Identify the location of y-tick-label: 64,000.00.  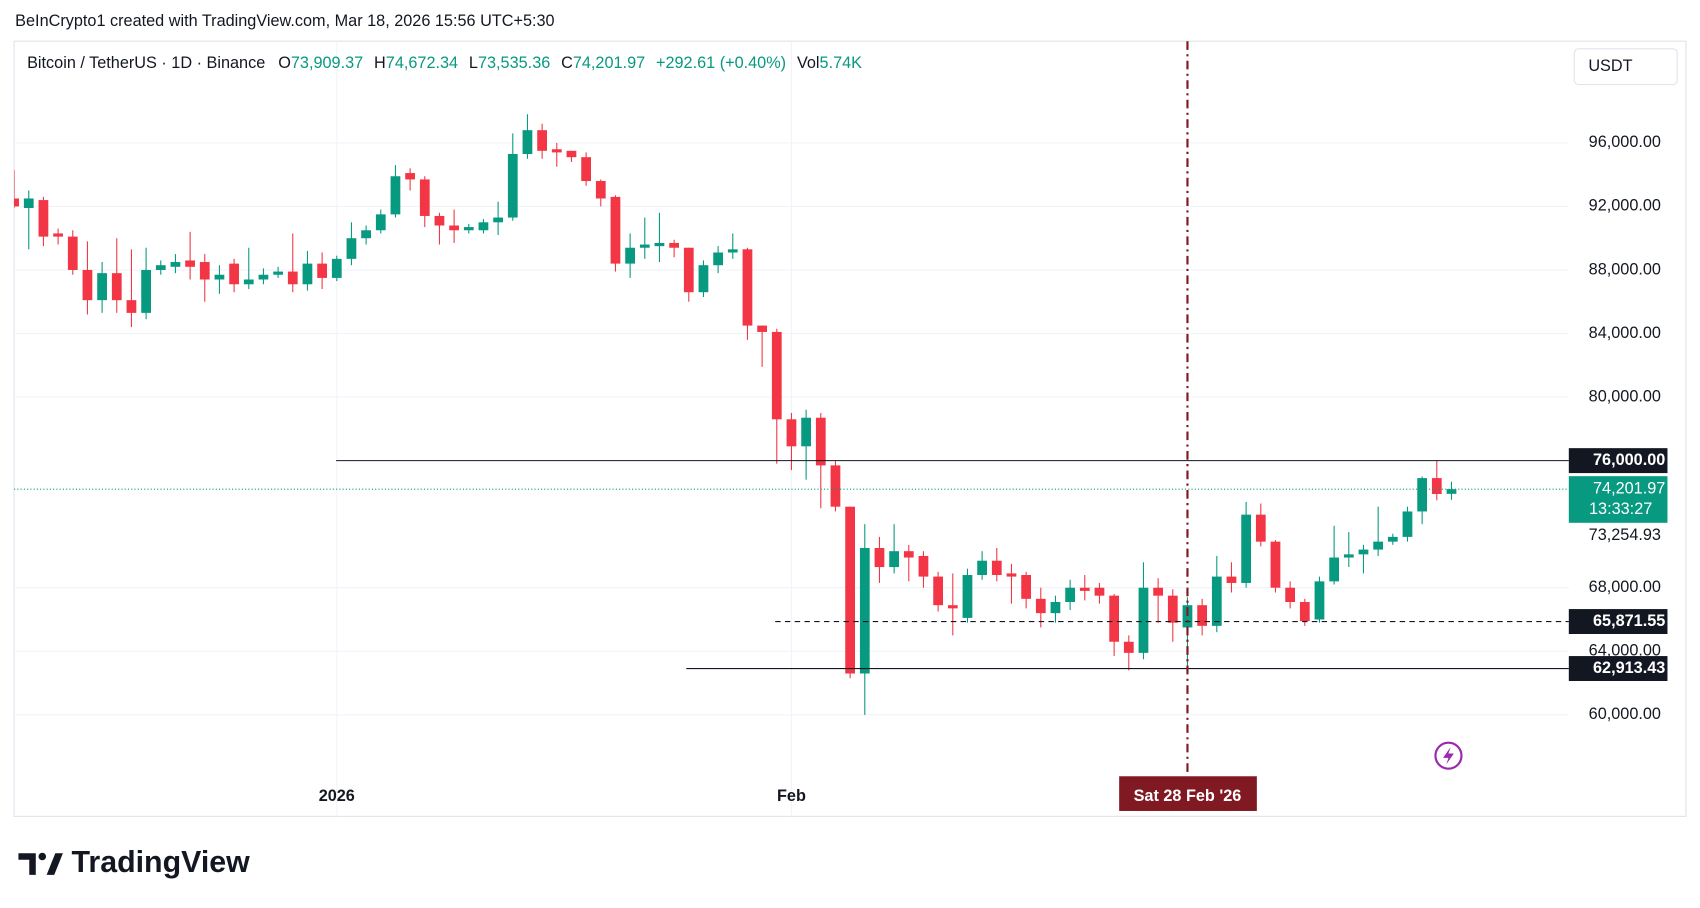
(1625, 651).